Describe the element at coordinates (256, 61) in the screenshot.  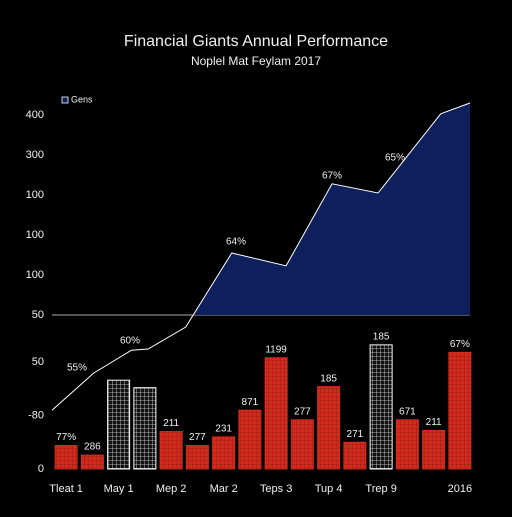
I see `chart-subtitle: Noplel Mat Feylam 2017` at that location.